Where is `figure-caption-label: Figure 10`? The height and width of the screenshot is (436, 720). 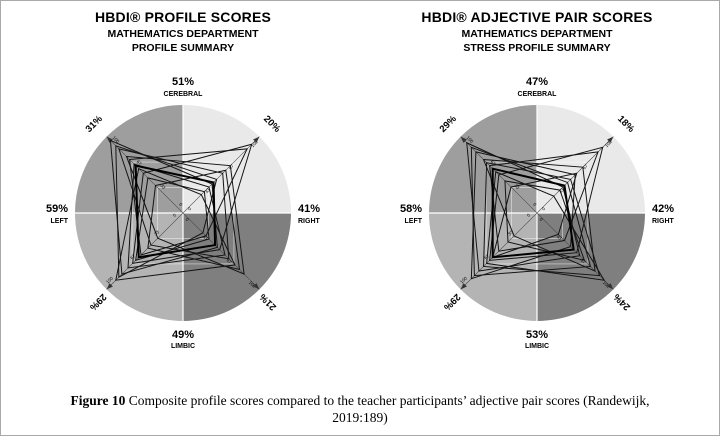 figure-caption-label: Figure 10 is located at coordinates (98, 400).